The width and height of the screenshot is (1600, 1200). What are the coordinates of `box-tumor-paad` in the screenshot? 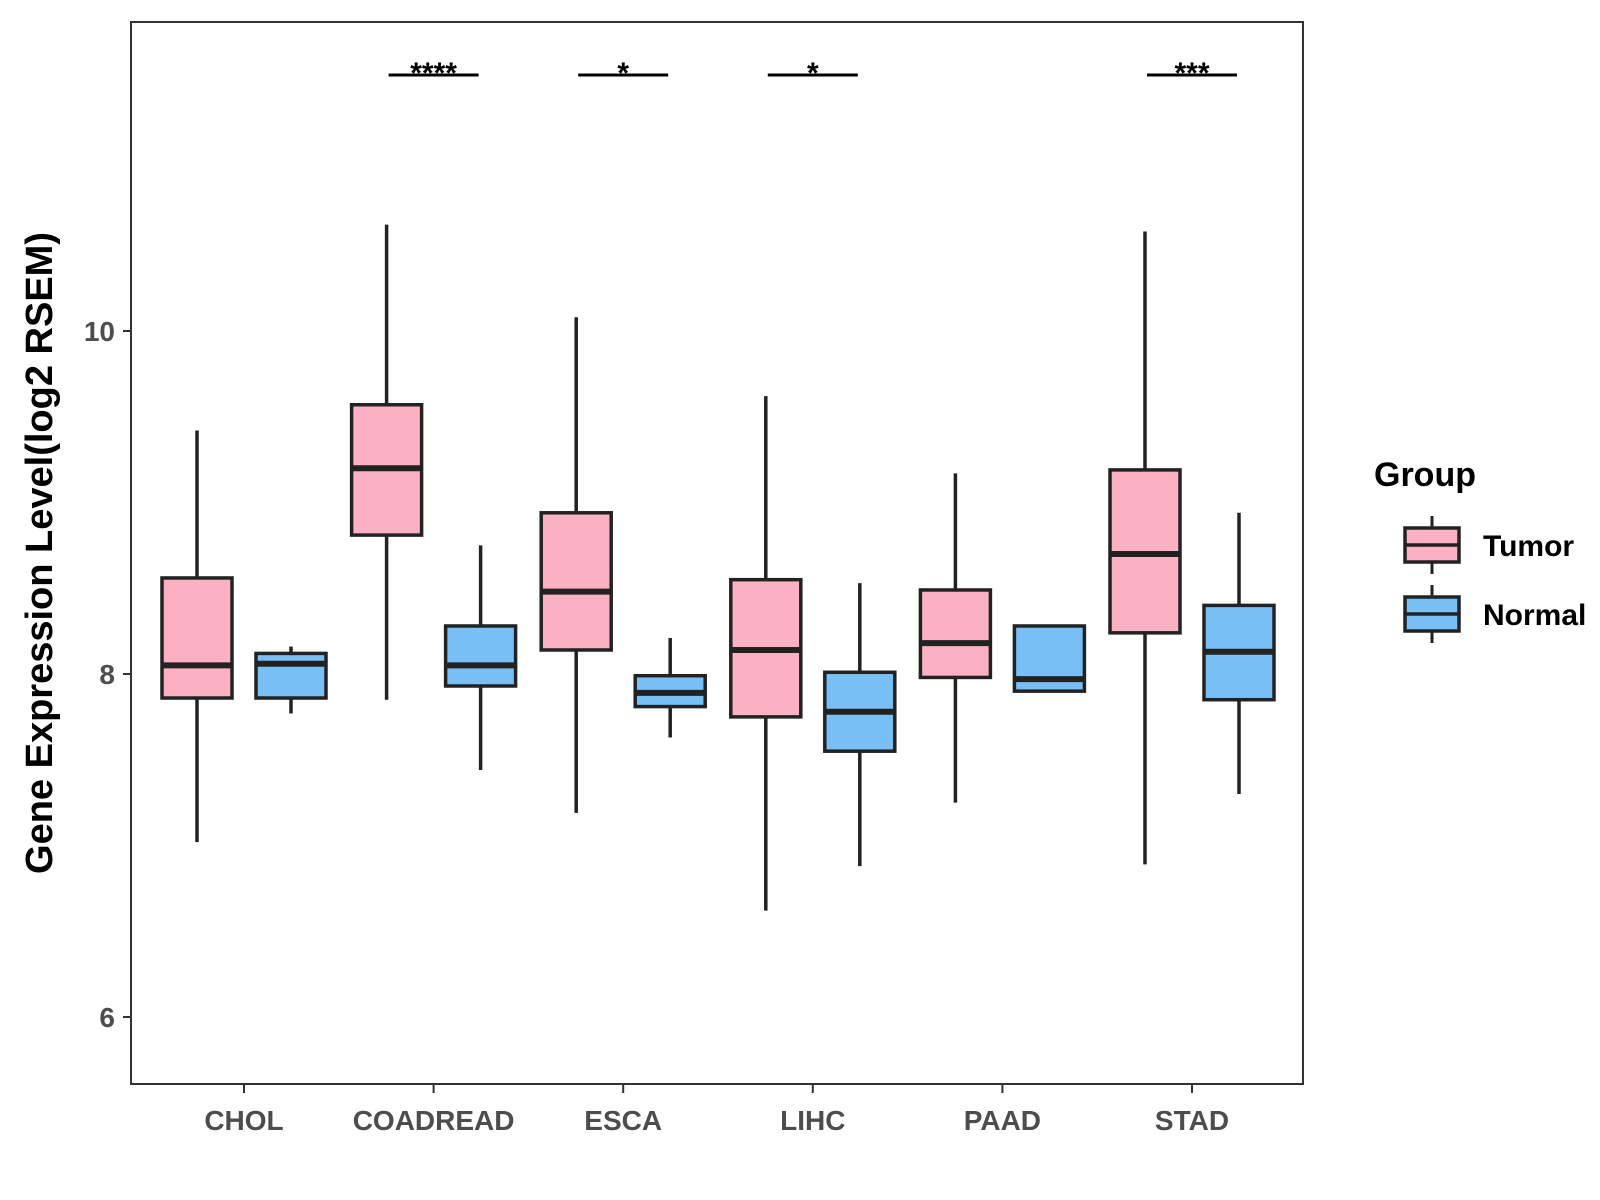 It's located at (955, 638).